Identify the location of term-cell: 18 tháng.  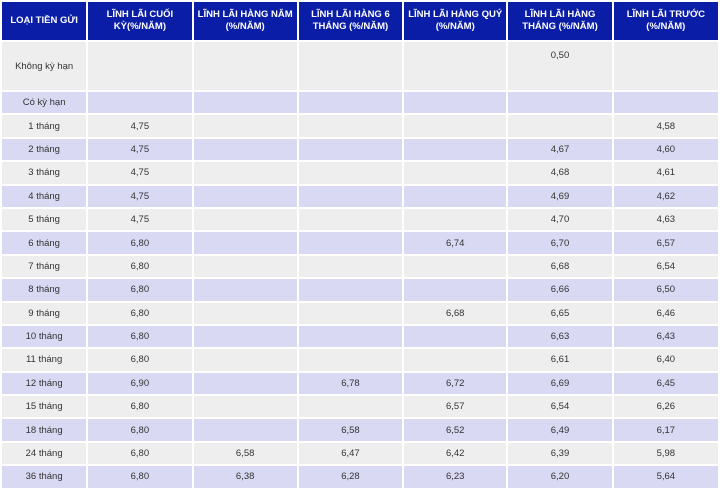
(44, 430).